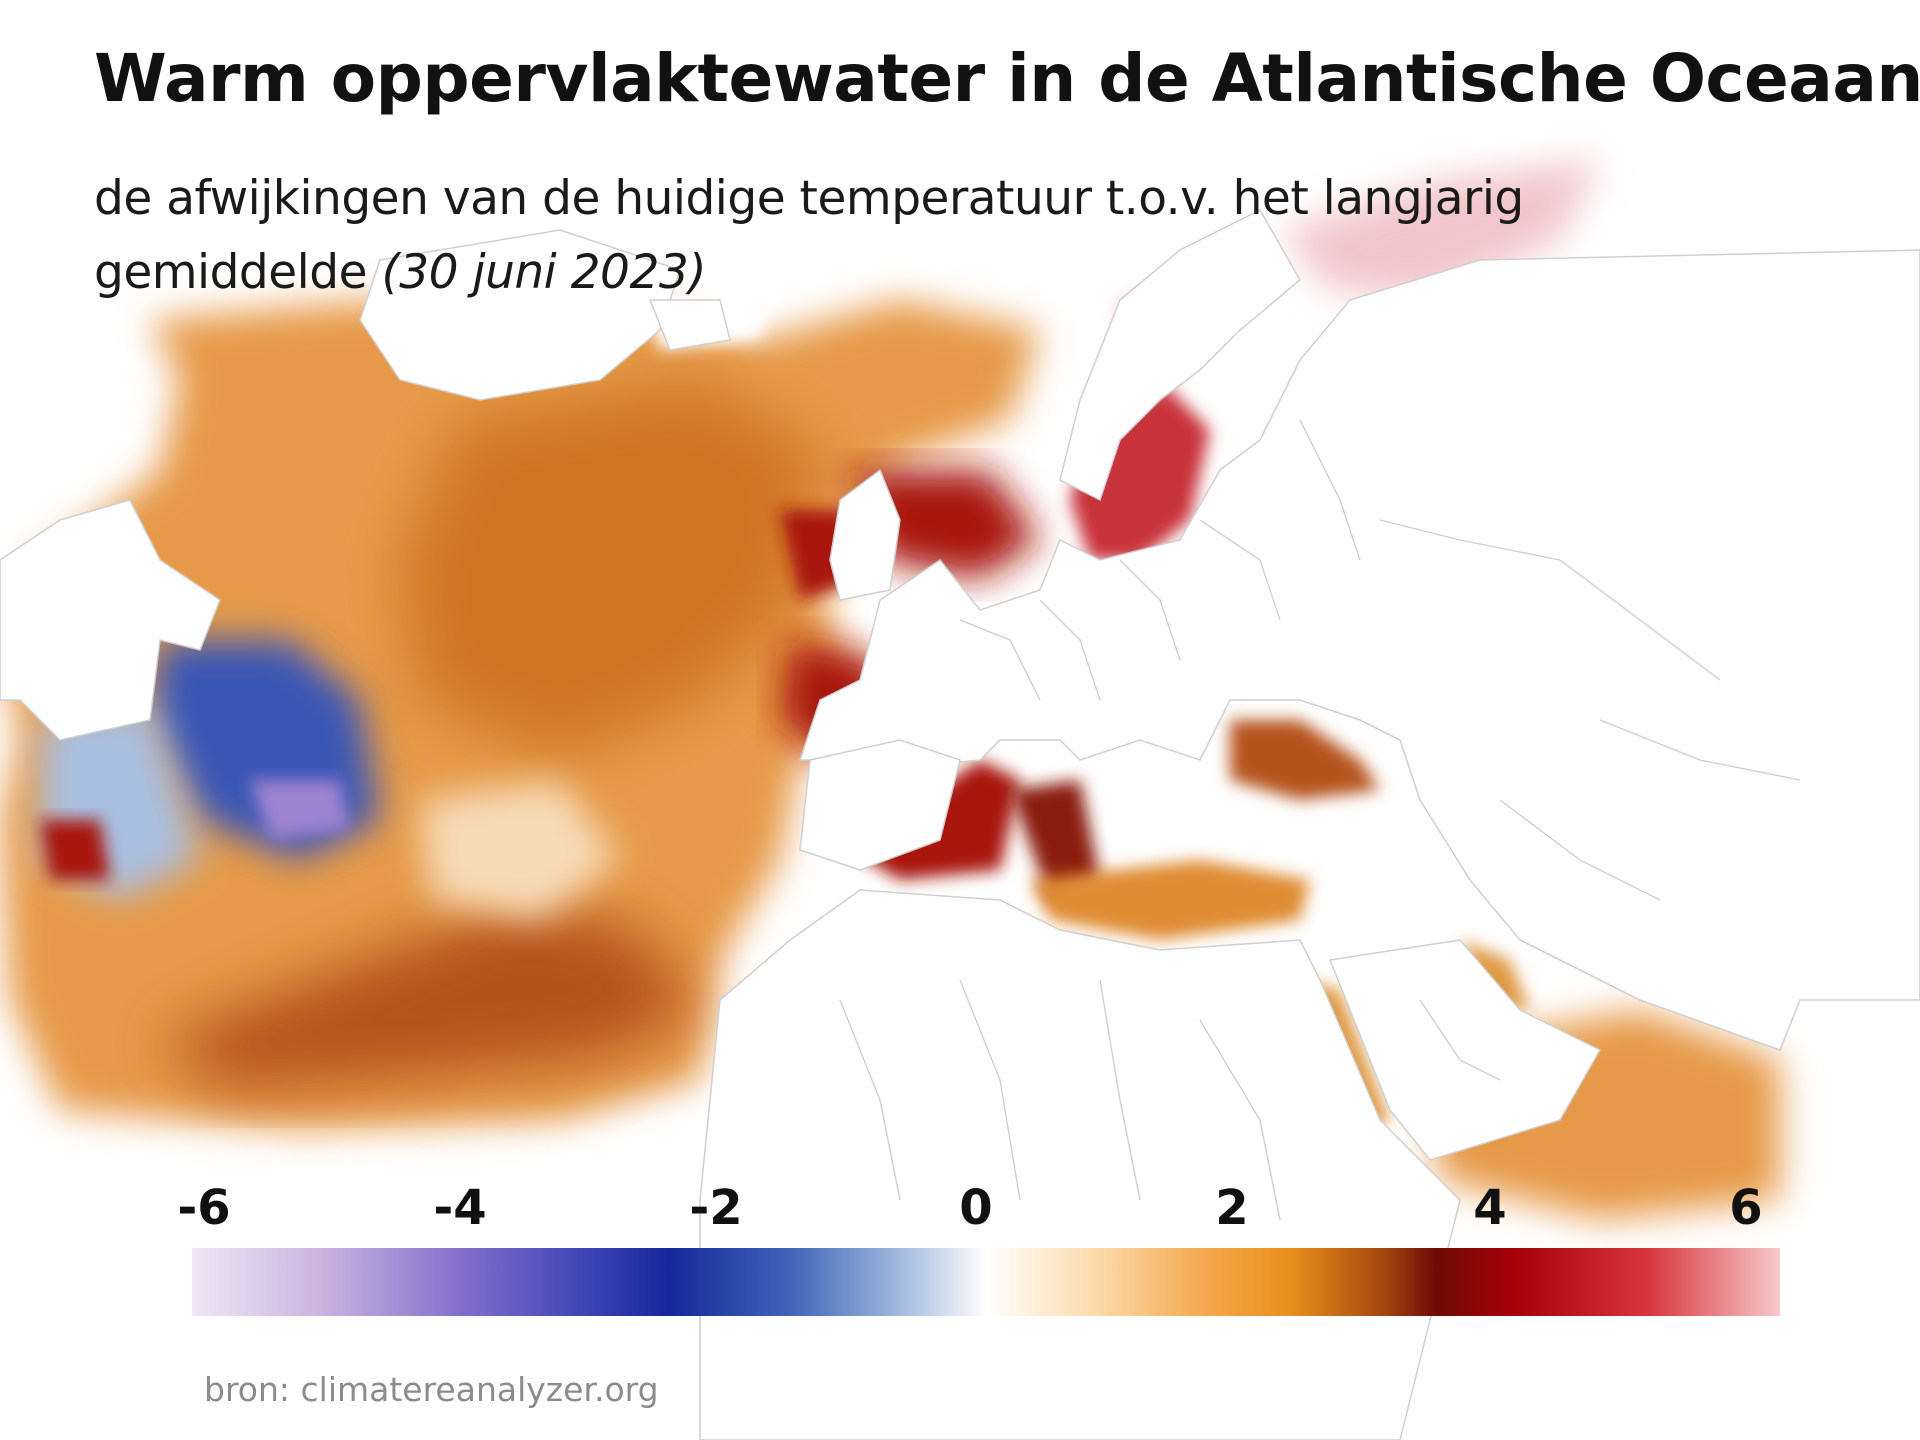 The image size is (1920, 1440). I want to click on iceland-land, so click(689, 325).